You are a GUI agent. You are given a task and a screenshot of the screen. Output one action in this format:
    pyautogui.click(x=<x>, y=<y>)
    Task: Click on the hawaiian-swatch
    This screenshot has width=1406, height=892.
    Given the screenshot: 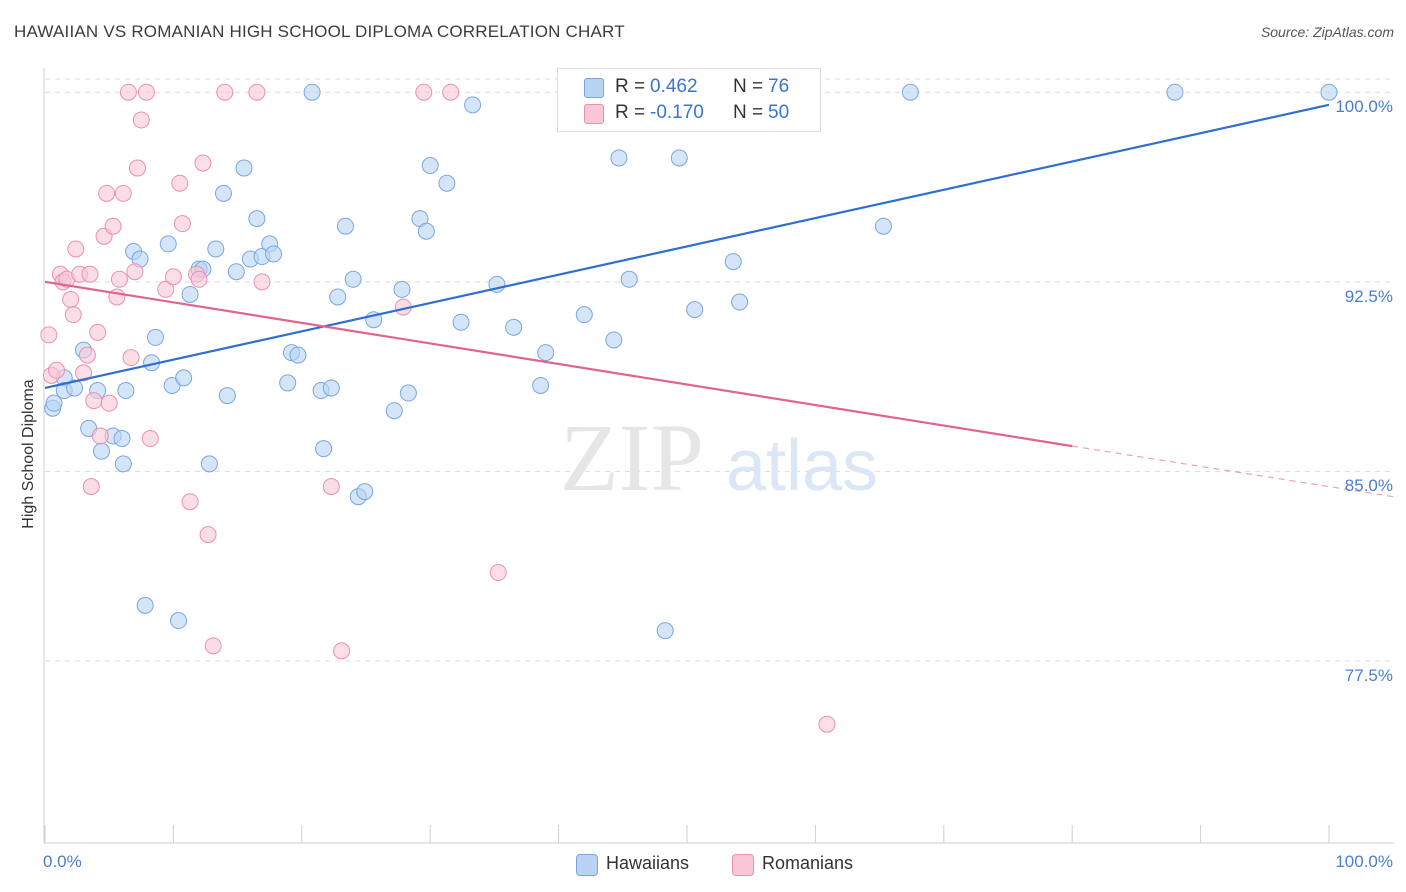 What is the action you would take?
    pyautogui.click(x=594, y=88)
    